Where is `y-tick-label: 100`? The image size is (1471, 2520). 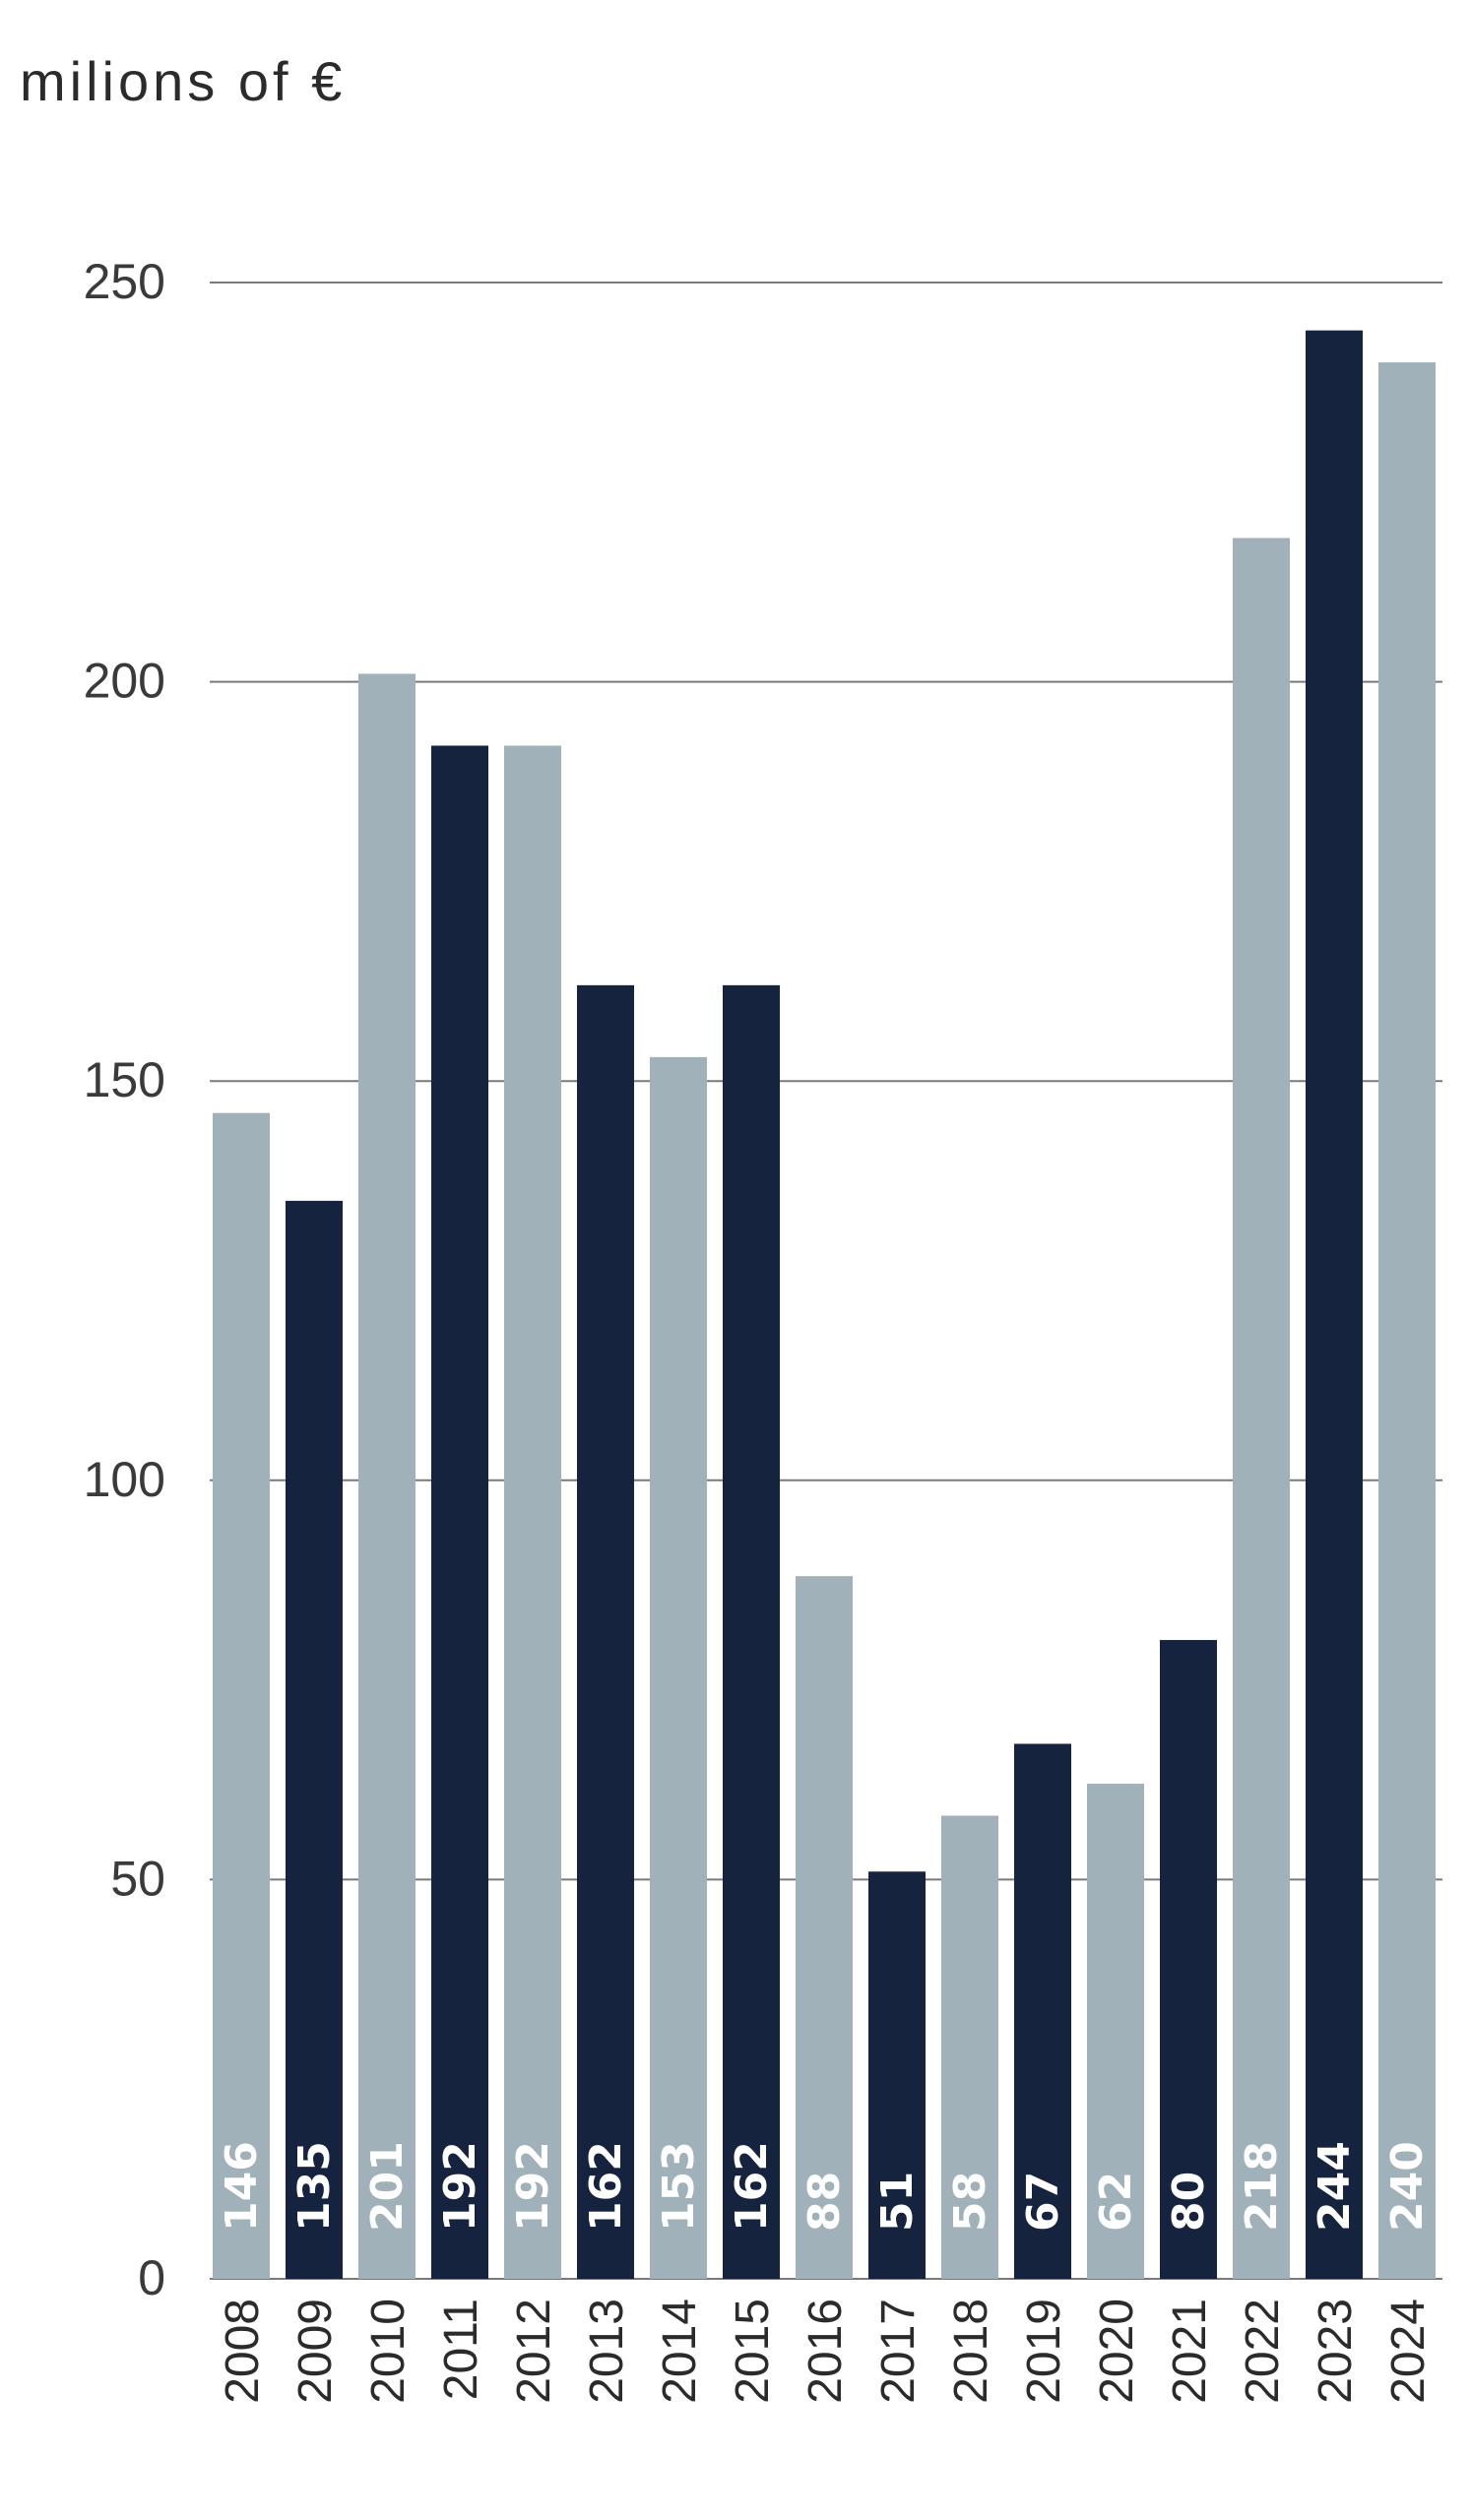
y-tick-label: 100 is located at coordinates (124, 1479).